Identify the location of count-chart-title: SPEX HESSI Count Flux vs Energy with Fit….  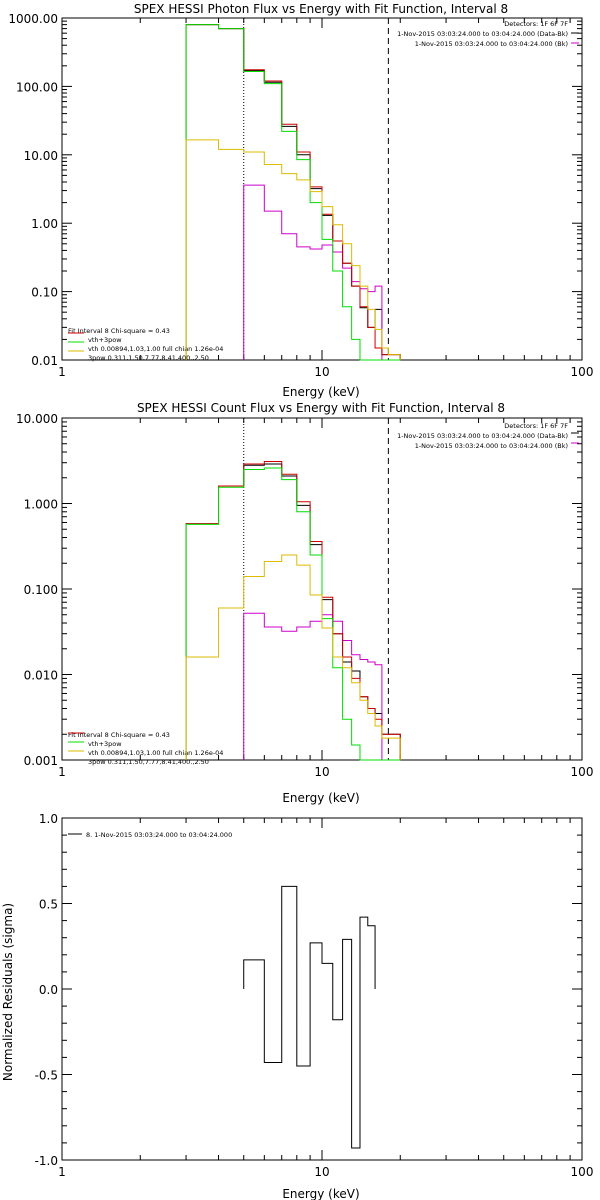
(321, 408).